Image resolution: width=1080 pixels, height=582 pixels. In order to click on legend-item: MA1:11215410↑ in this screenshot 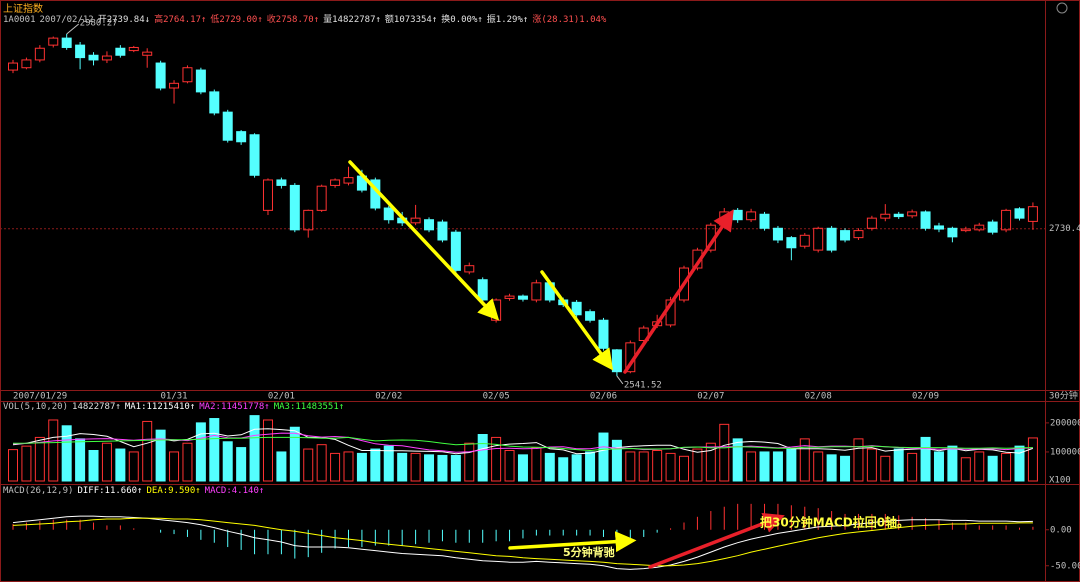, I will do `click(160, 407)`.